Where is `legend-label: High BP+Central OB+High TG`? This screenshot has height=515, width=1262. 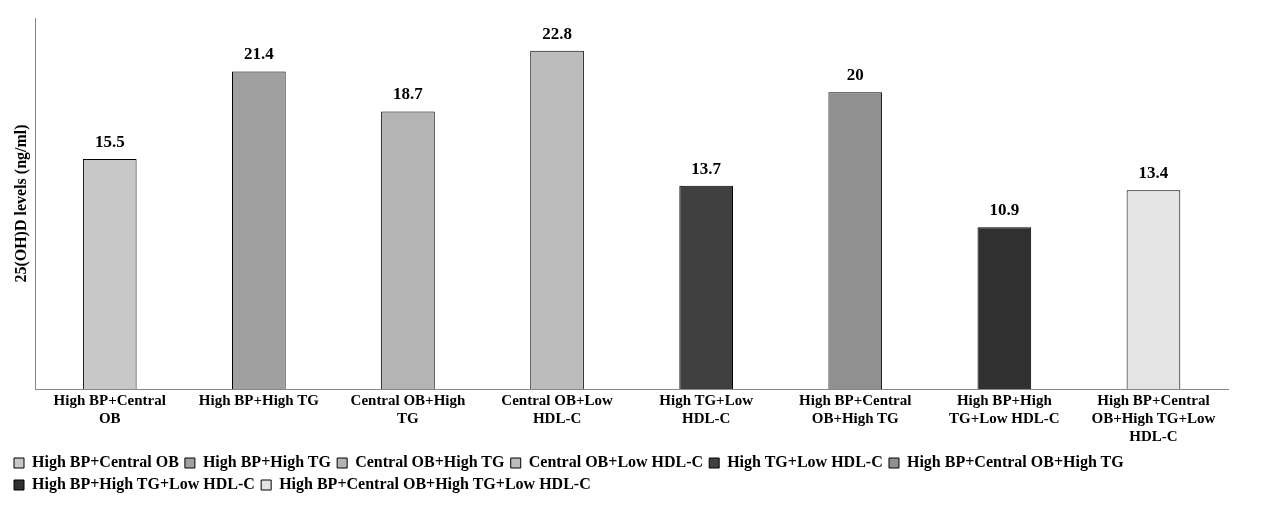 legend-label: High BP+Central OB+High TG is located at coordinates (1015, 462).